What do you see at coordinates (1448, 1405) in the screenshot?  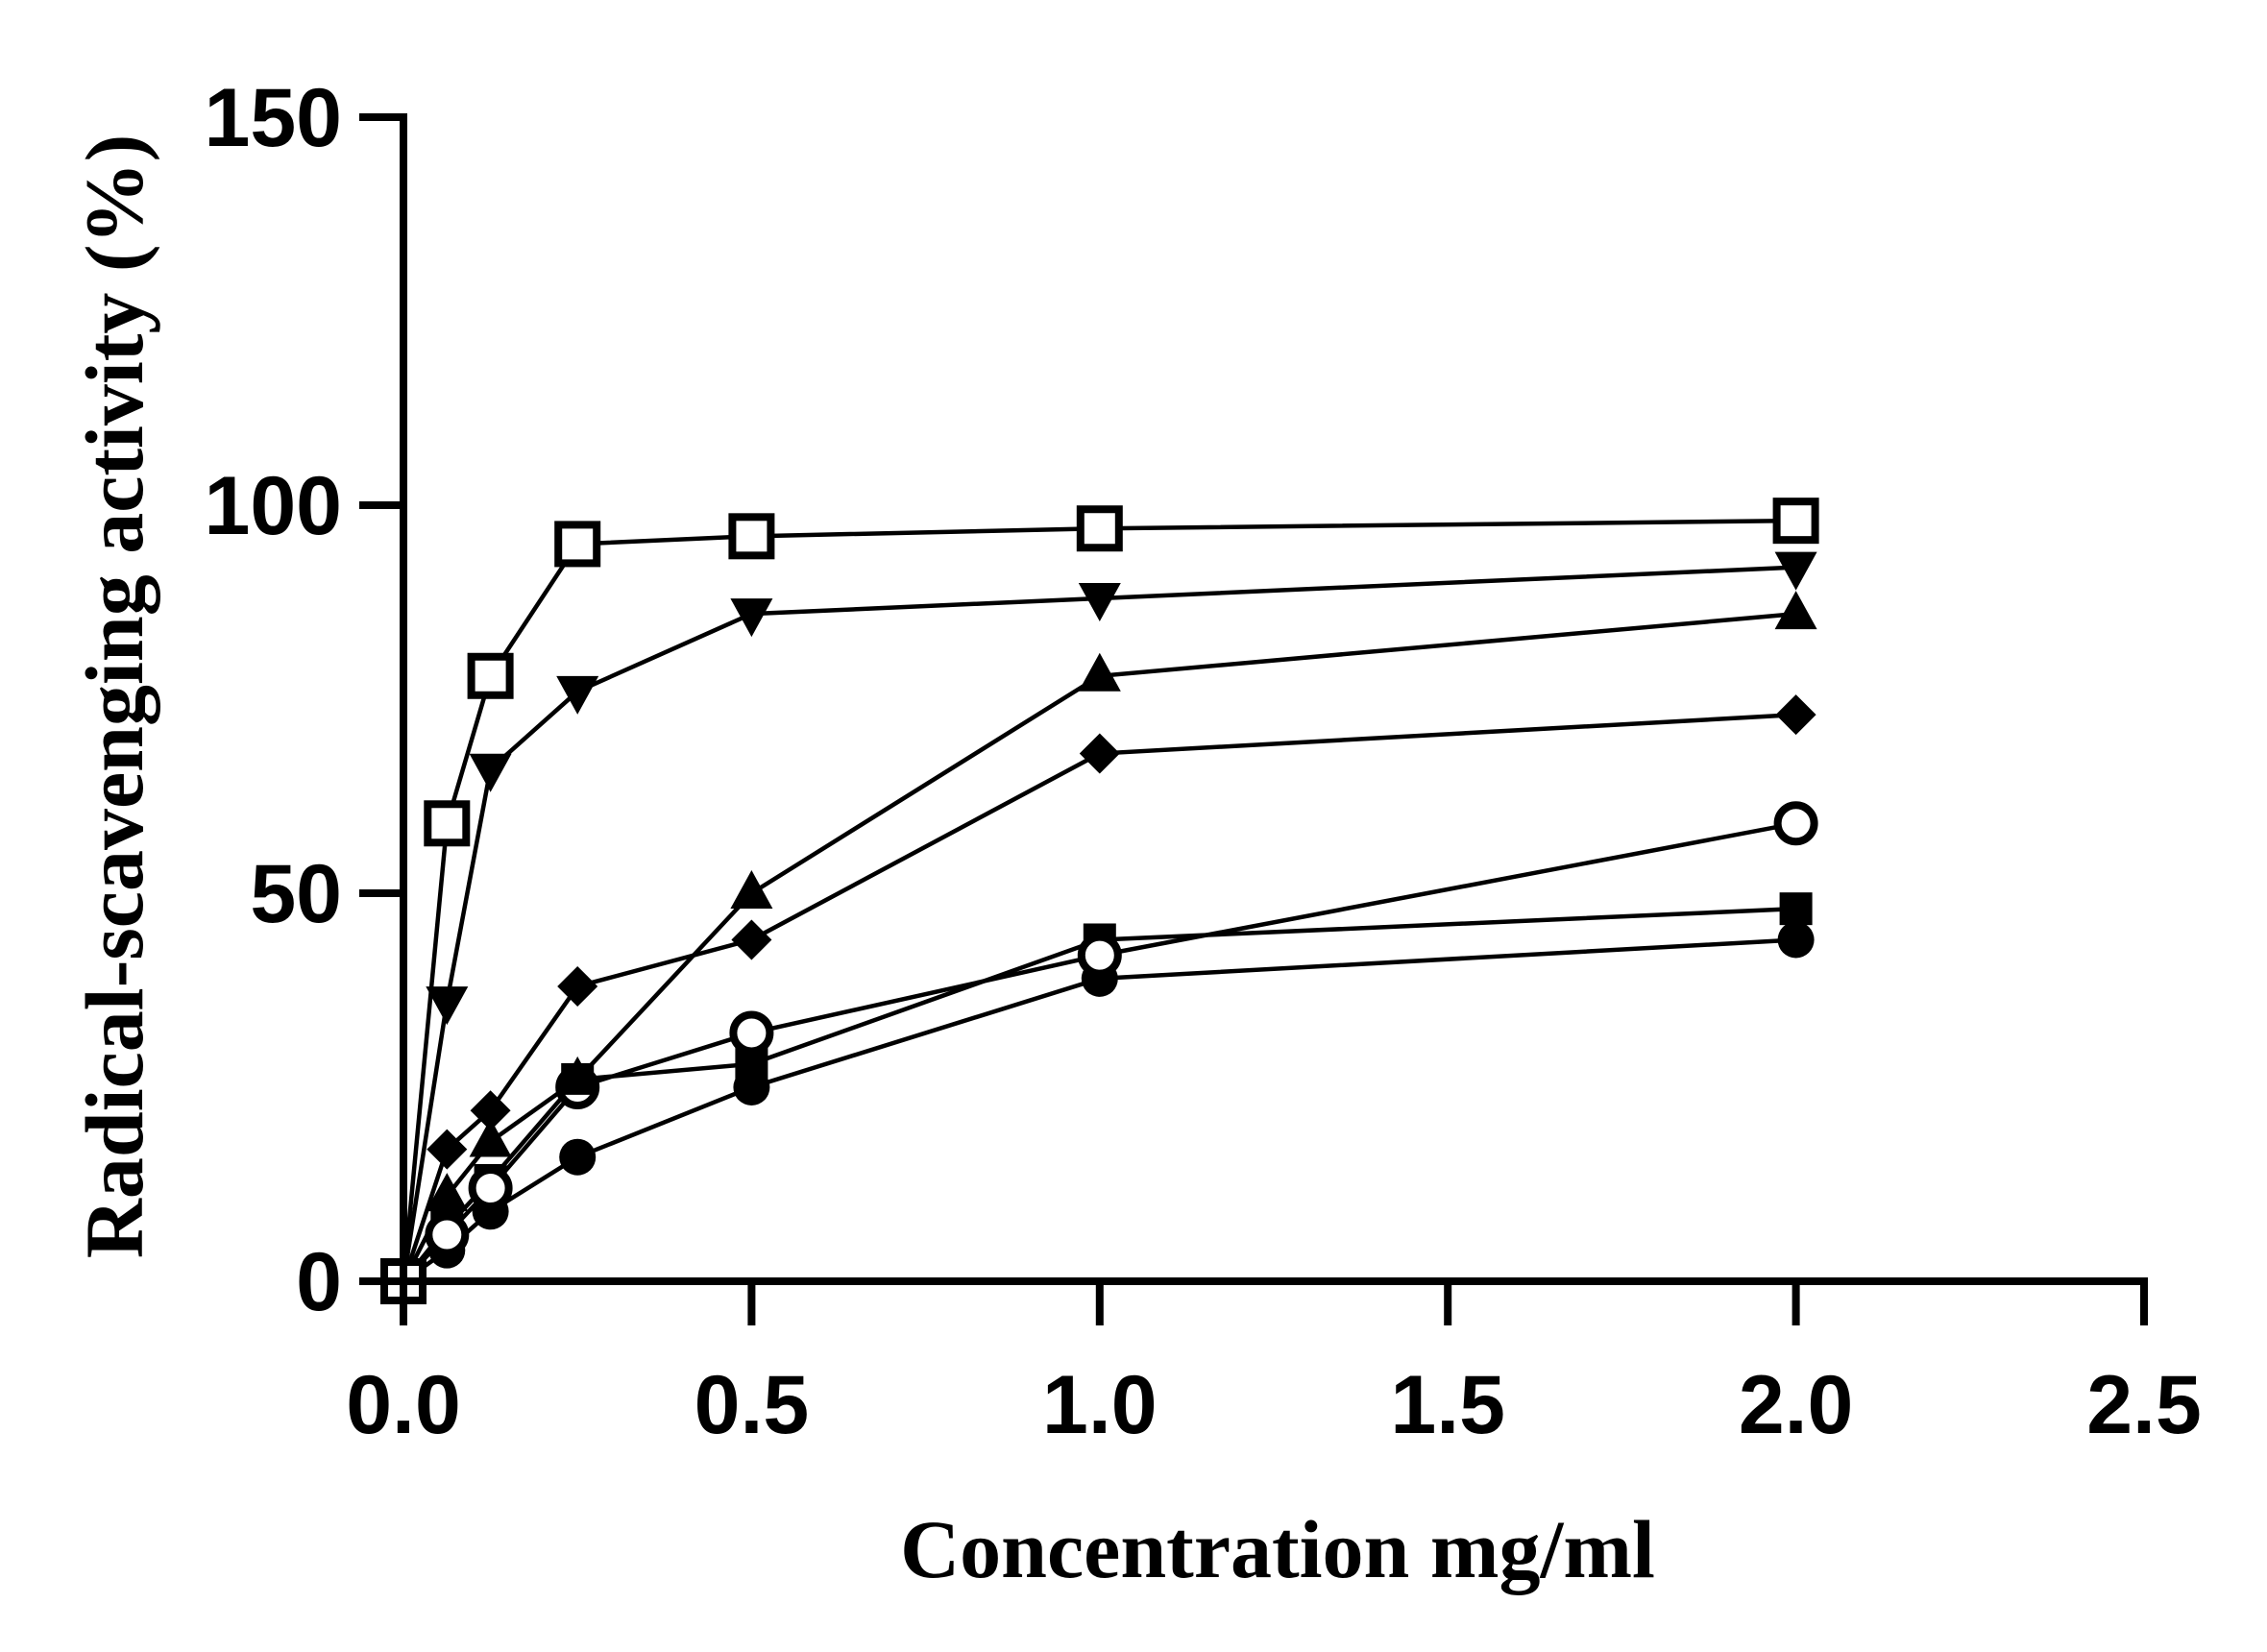 I see `x-tick-label: 1.5` at bounding box center [1448, 1405].